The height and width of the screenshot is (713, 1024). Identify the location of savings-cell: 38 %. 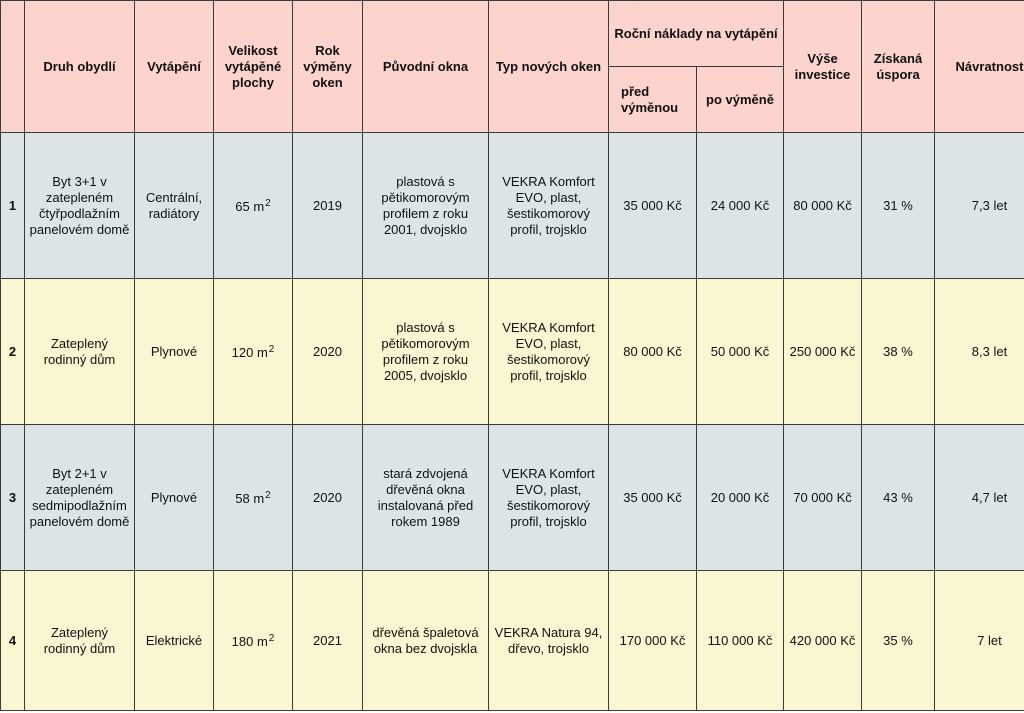
(898, 351).